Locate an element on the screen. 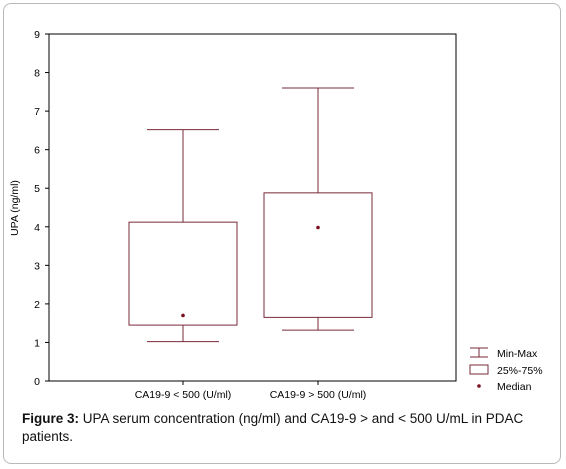 Image resolution: width=566 pixels, height=469 pixels. legend-label: Min-Max is located at coordinates (517, 354).